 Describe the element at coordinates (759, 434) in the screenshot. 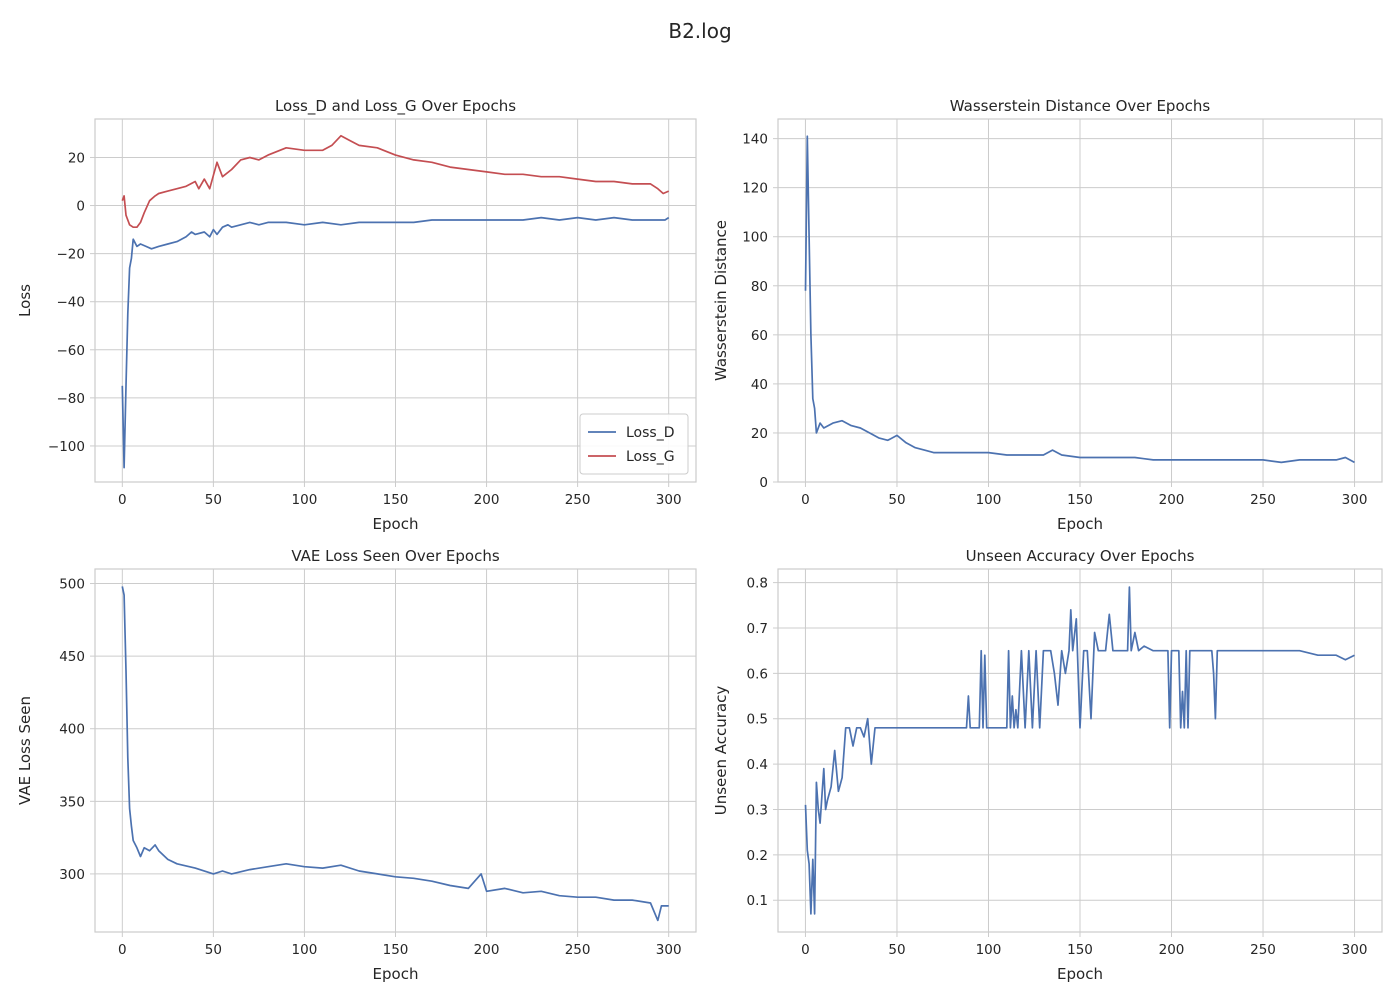

I see `chart2-y-tick-label: 20` at that location.